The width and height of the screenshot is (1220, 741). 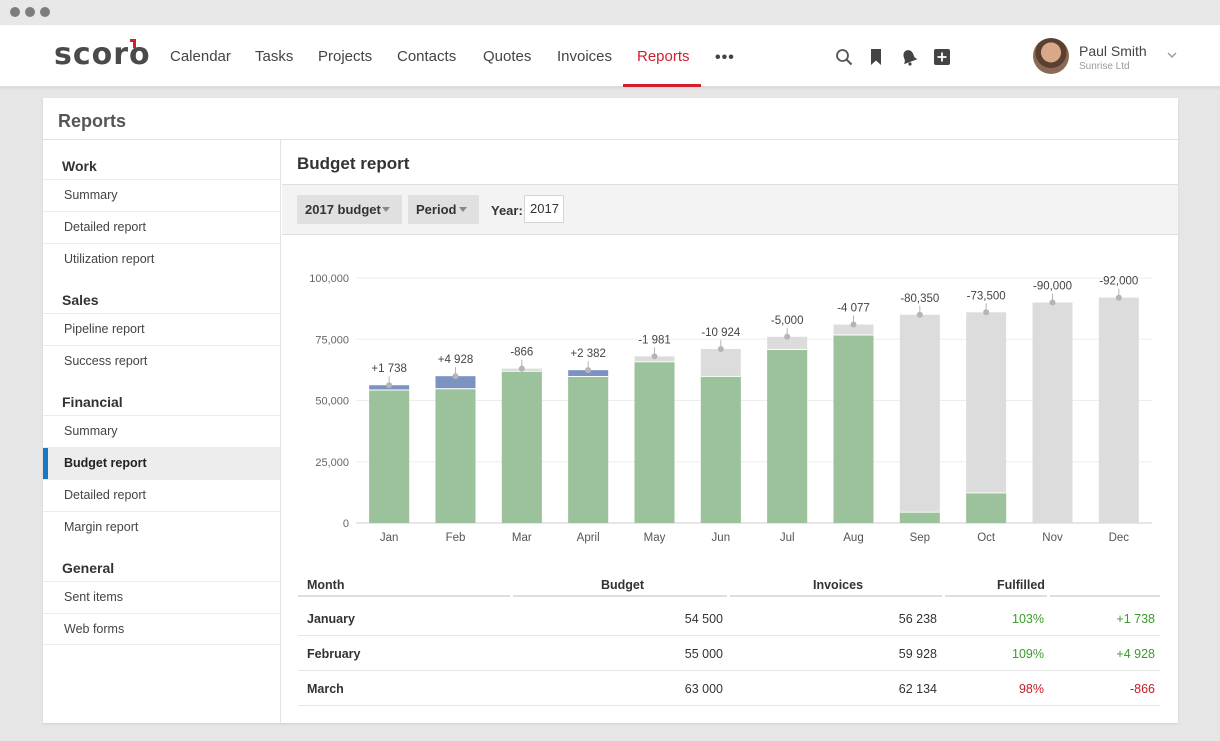 I want to click on nav-projects: Projects, so click(x=345, y=56).